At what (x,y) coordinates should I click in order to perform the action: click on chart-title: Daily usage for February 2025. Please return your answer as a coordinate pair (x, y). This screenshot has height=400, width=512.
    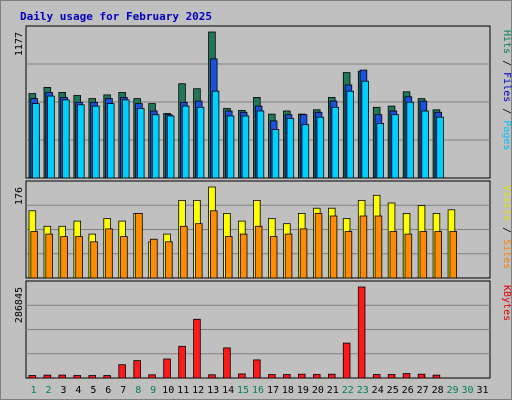
    Looking at the image, I should click on (116, 16).